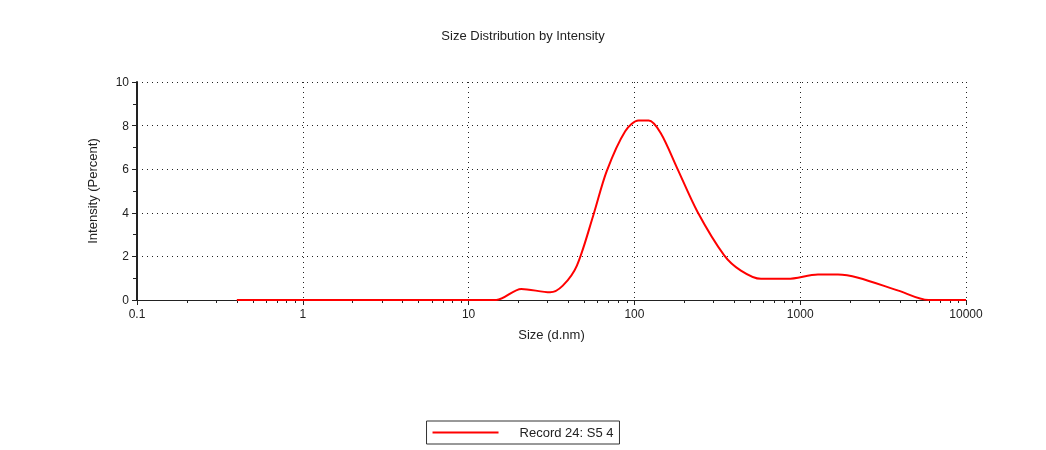 Image resolution: width=1046 pixels, height=450 pixels. Describe the element at coordinates (126, 300) in the screenshot. I see `y-tick-label: 0` at that location.